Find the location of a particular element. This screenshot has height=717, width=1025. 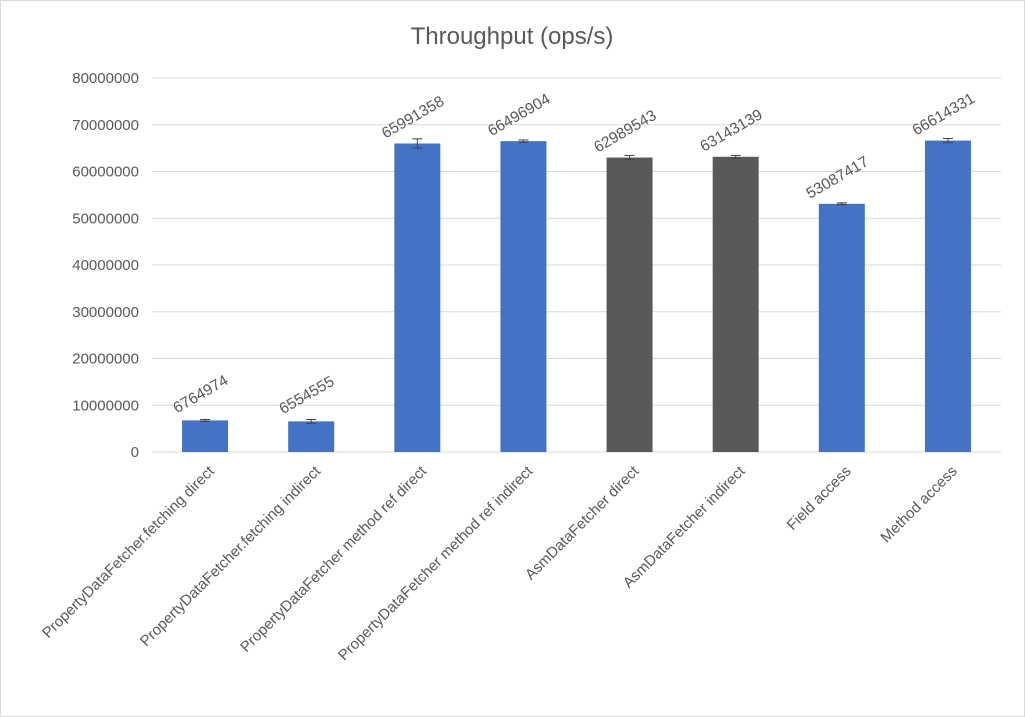

category-label: PropertyDataFetcher.fetching direct is located at coordinates (128, 551).